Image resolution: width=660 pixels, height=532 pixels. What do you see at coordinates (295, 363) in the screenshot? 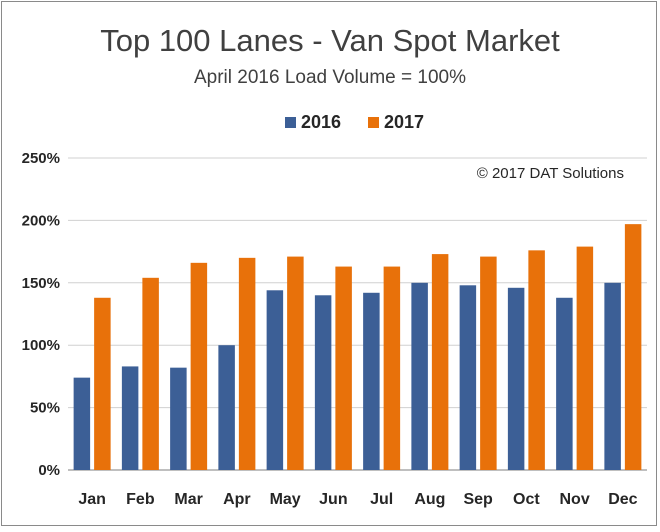
I see `bar-2017-may` at bounding box center [295, 363].